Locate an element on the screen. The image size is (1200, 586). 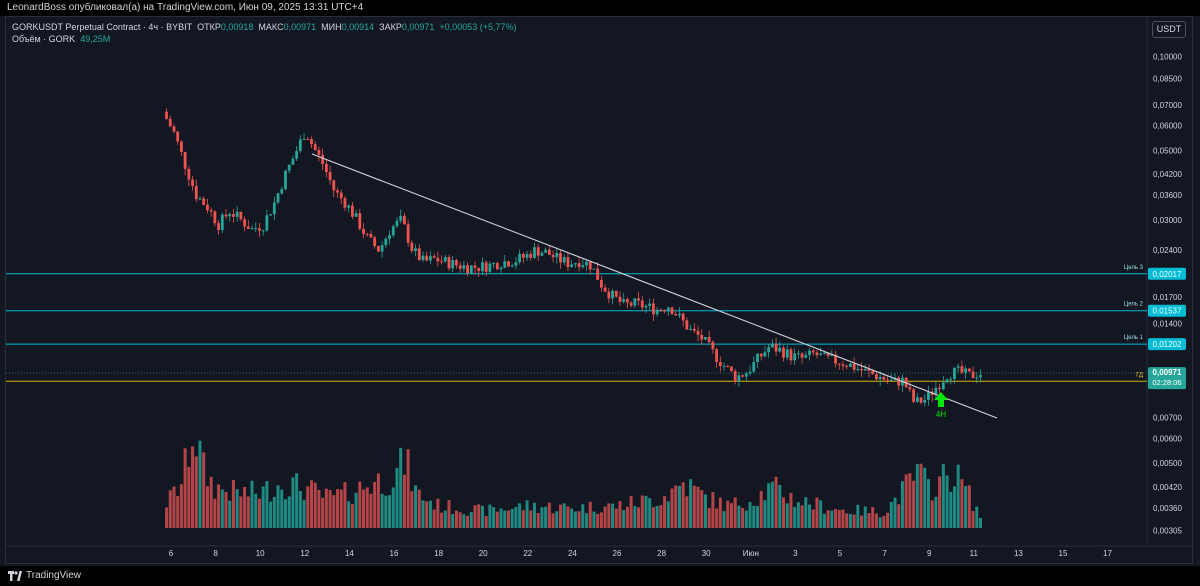
currency-button: USDT is located at coordinates (1169, 29).